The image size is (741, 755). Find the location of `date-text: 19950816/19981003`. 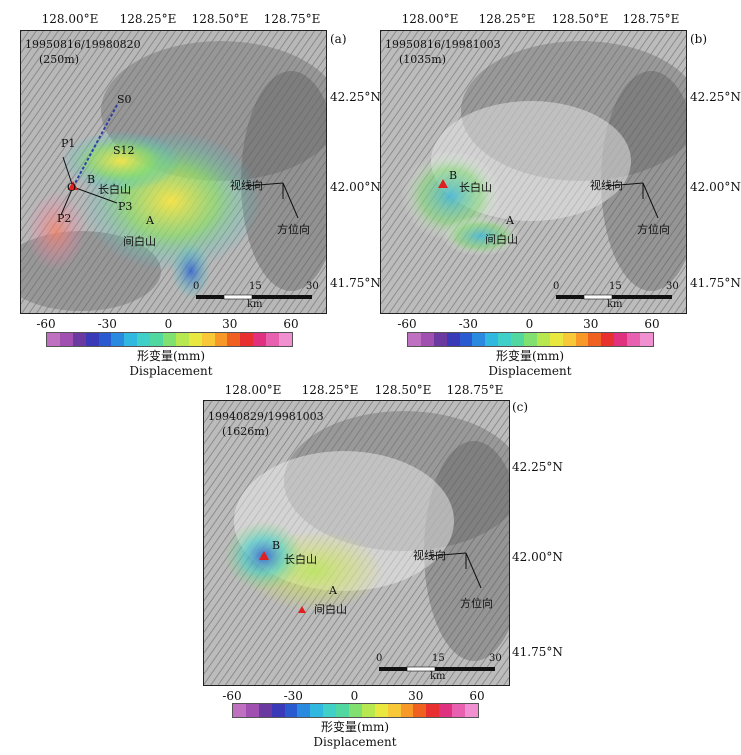

date-text: 19950816/19981003 is located at coordinates (443, 44).